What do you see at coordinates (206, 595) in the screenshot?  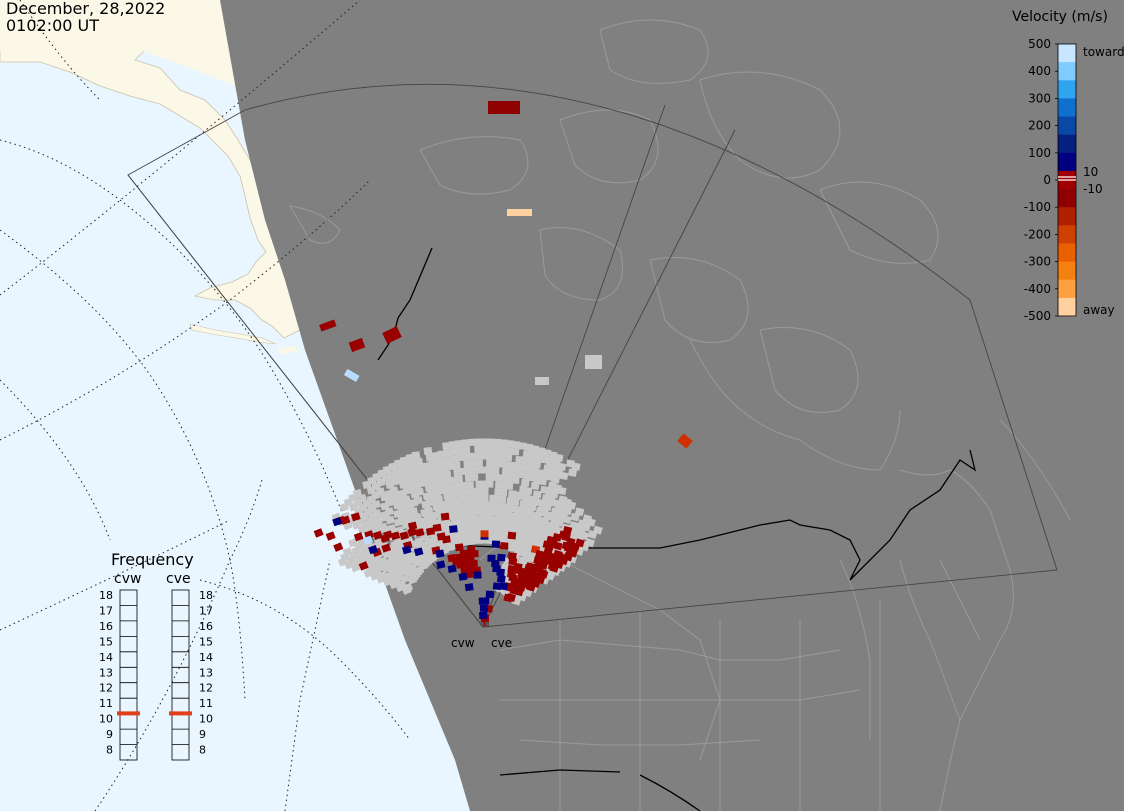 I see `frequency-tick-right: 18` at bounding box center [206, 595].